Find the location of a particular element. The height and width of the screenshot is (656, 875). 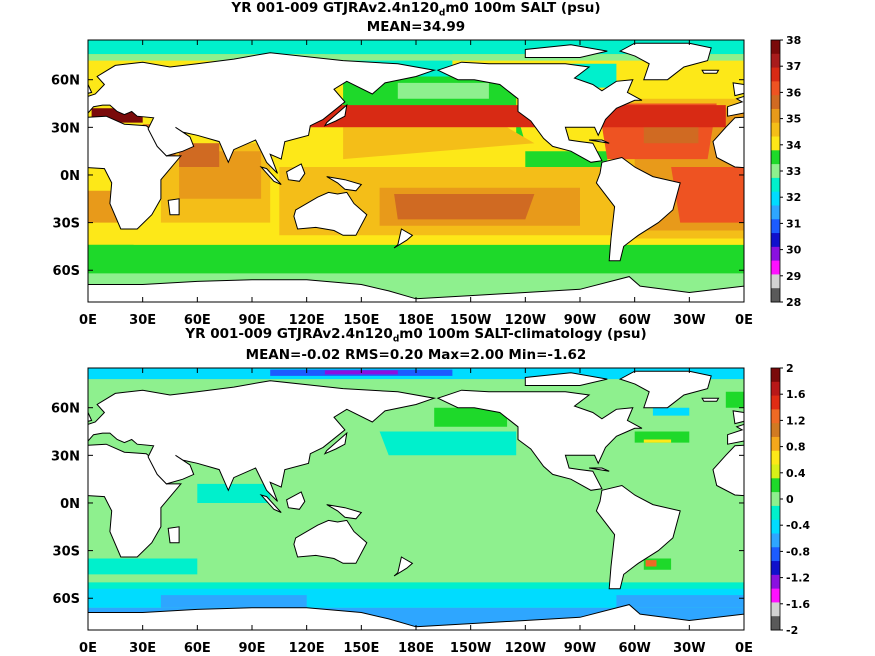

colorbar-label: 37 is located at coordinates (793, 66).